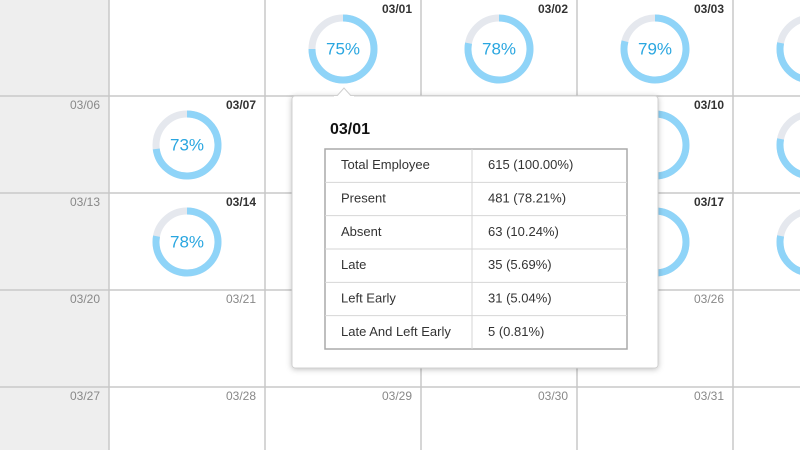 The image size is (800, 450). I want to click on metric-name: Late, so click(353, 264).